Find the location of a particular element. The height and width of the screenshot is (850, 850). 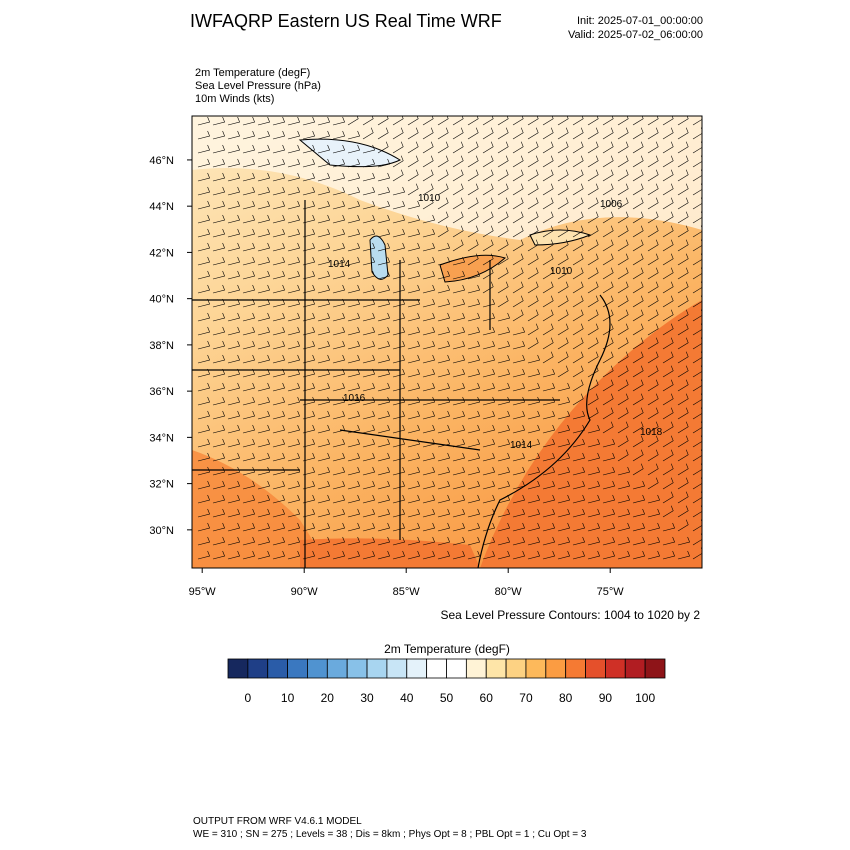

lon-tick-label: 75°W is located at coordinates (611, 592).